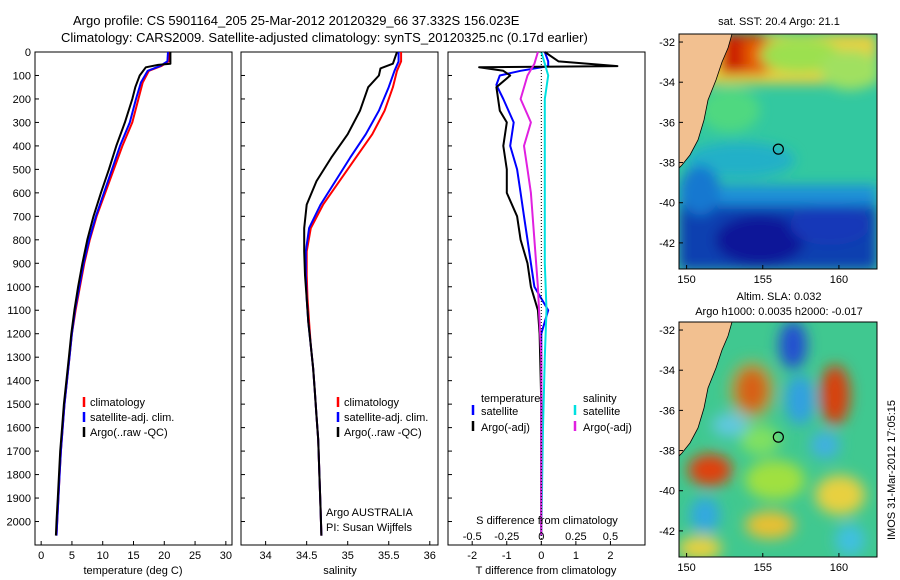 The height and width of the screenshot is (580, 900). Describe the element at coordinates (72, 556) in the screenshot. I see `x-tick-label: 5` at that location.